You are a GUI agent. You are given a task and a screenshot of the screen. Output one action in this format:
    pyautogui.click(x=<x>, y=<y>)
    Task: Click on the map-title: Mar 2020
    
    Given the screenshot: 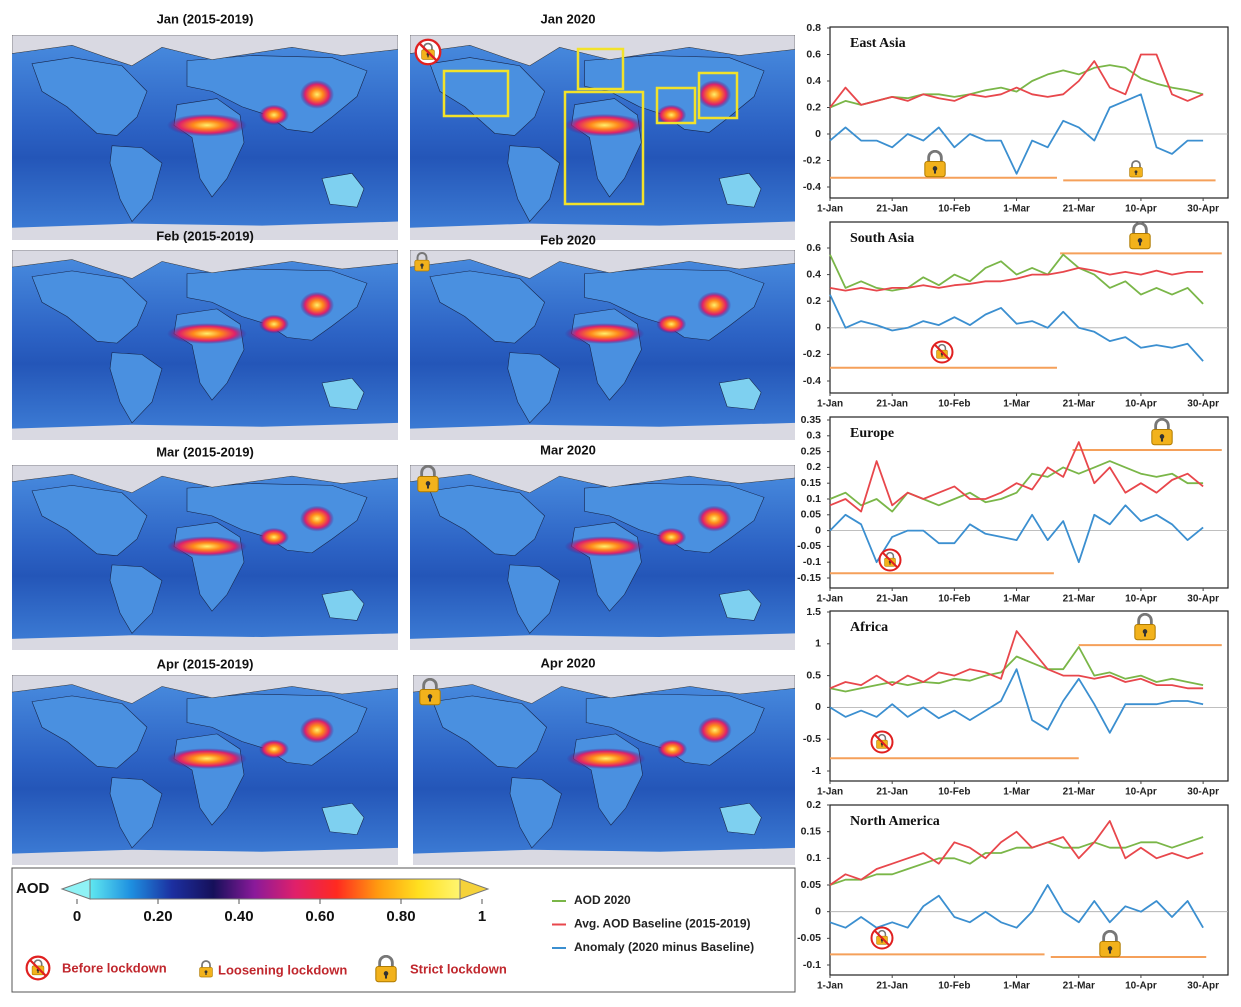 What is the action you would take?
    pyautogui.click(x=568, y=449)
    